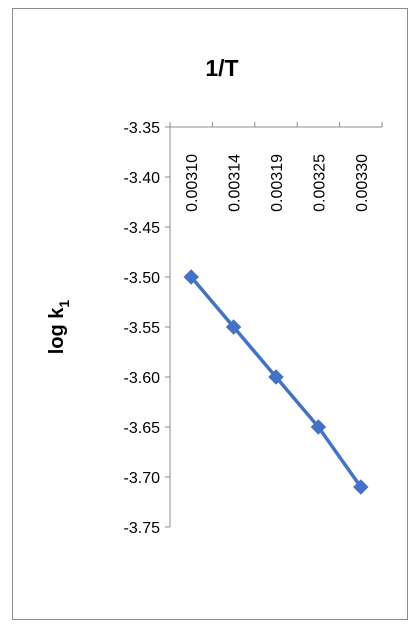 Image resolution: width=420 pixels, height=627 pixels. I want to click on x-tick-labels: 0.00310 0.00314 0.00319 0.00325 0.00330, so click(277, 183).